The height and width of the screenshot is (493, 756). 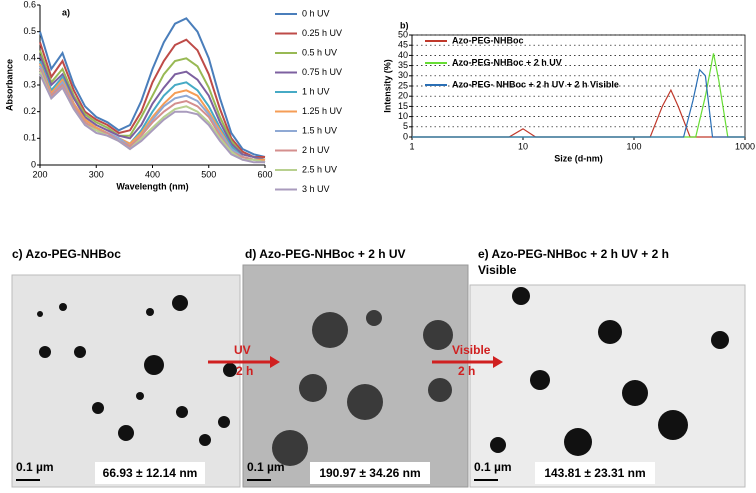 What do you see at coordinates (403, 106) in the screenshot?
I see `y-tick-label: 15` at bounding box center [403, 106].